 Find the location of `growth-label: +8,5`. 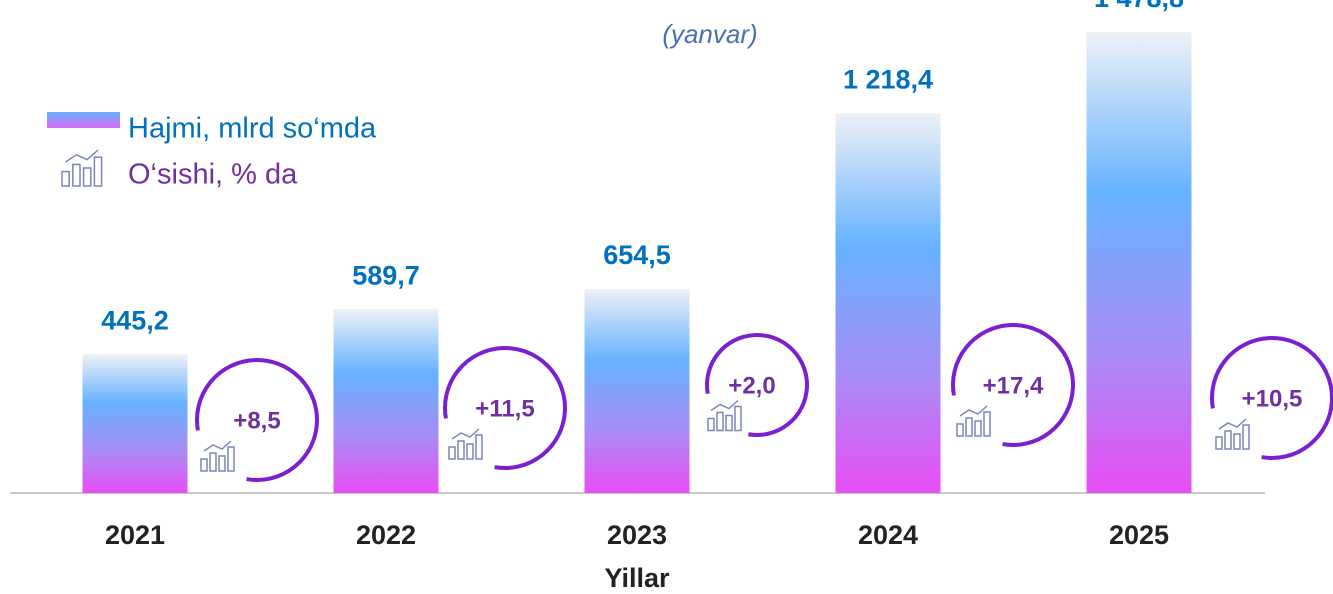

growth-label: +8,5 is located at coordinates (256, 420).